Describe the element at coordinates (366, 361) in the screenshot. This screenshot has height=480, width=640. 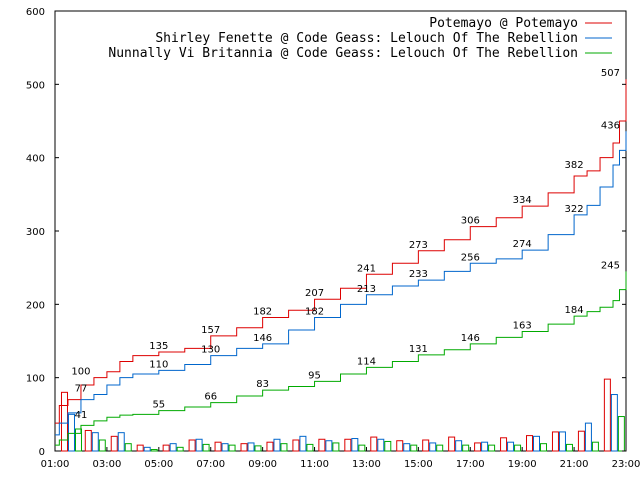
I see `data-label: 114` at that location.